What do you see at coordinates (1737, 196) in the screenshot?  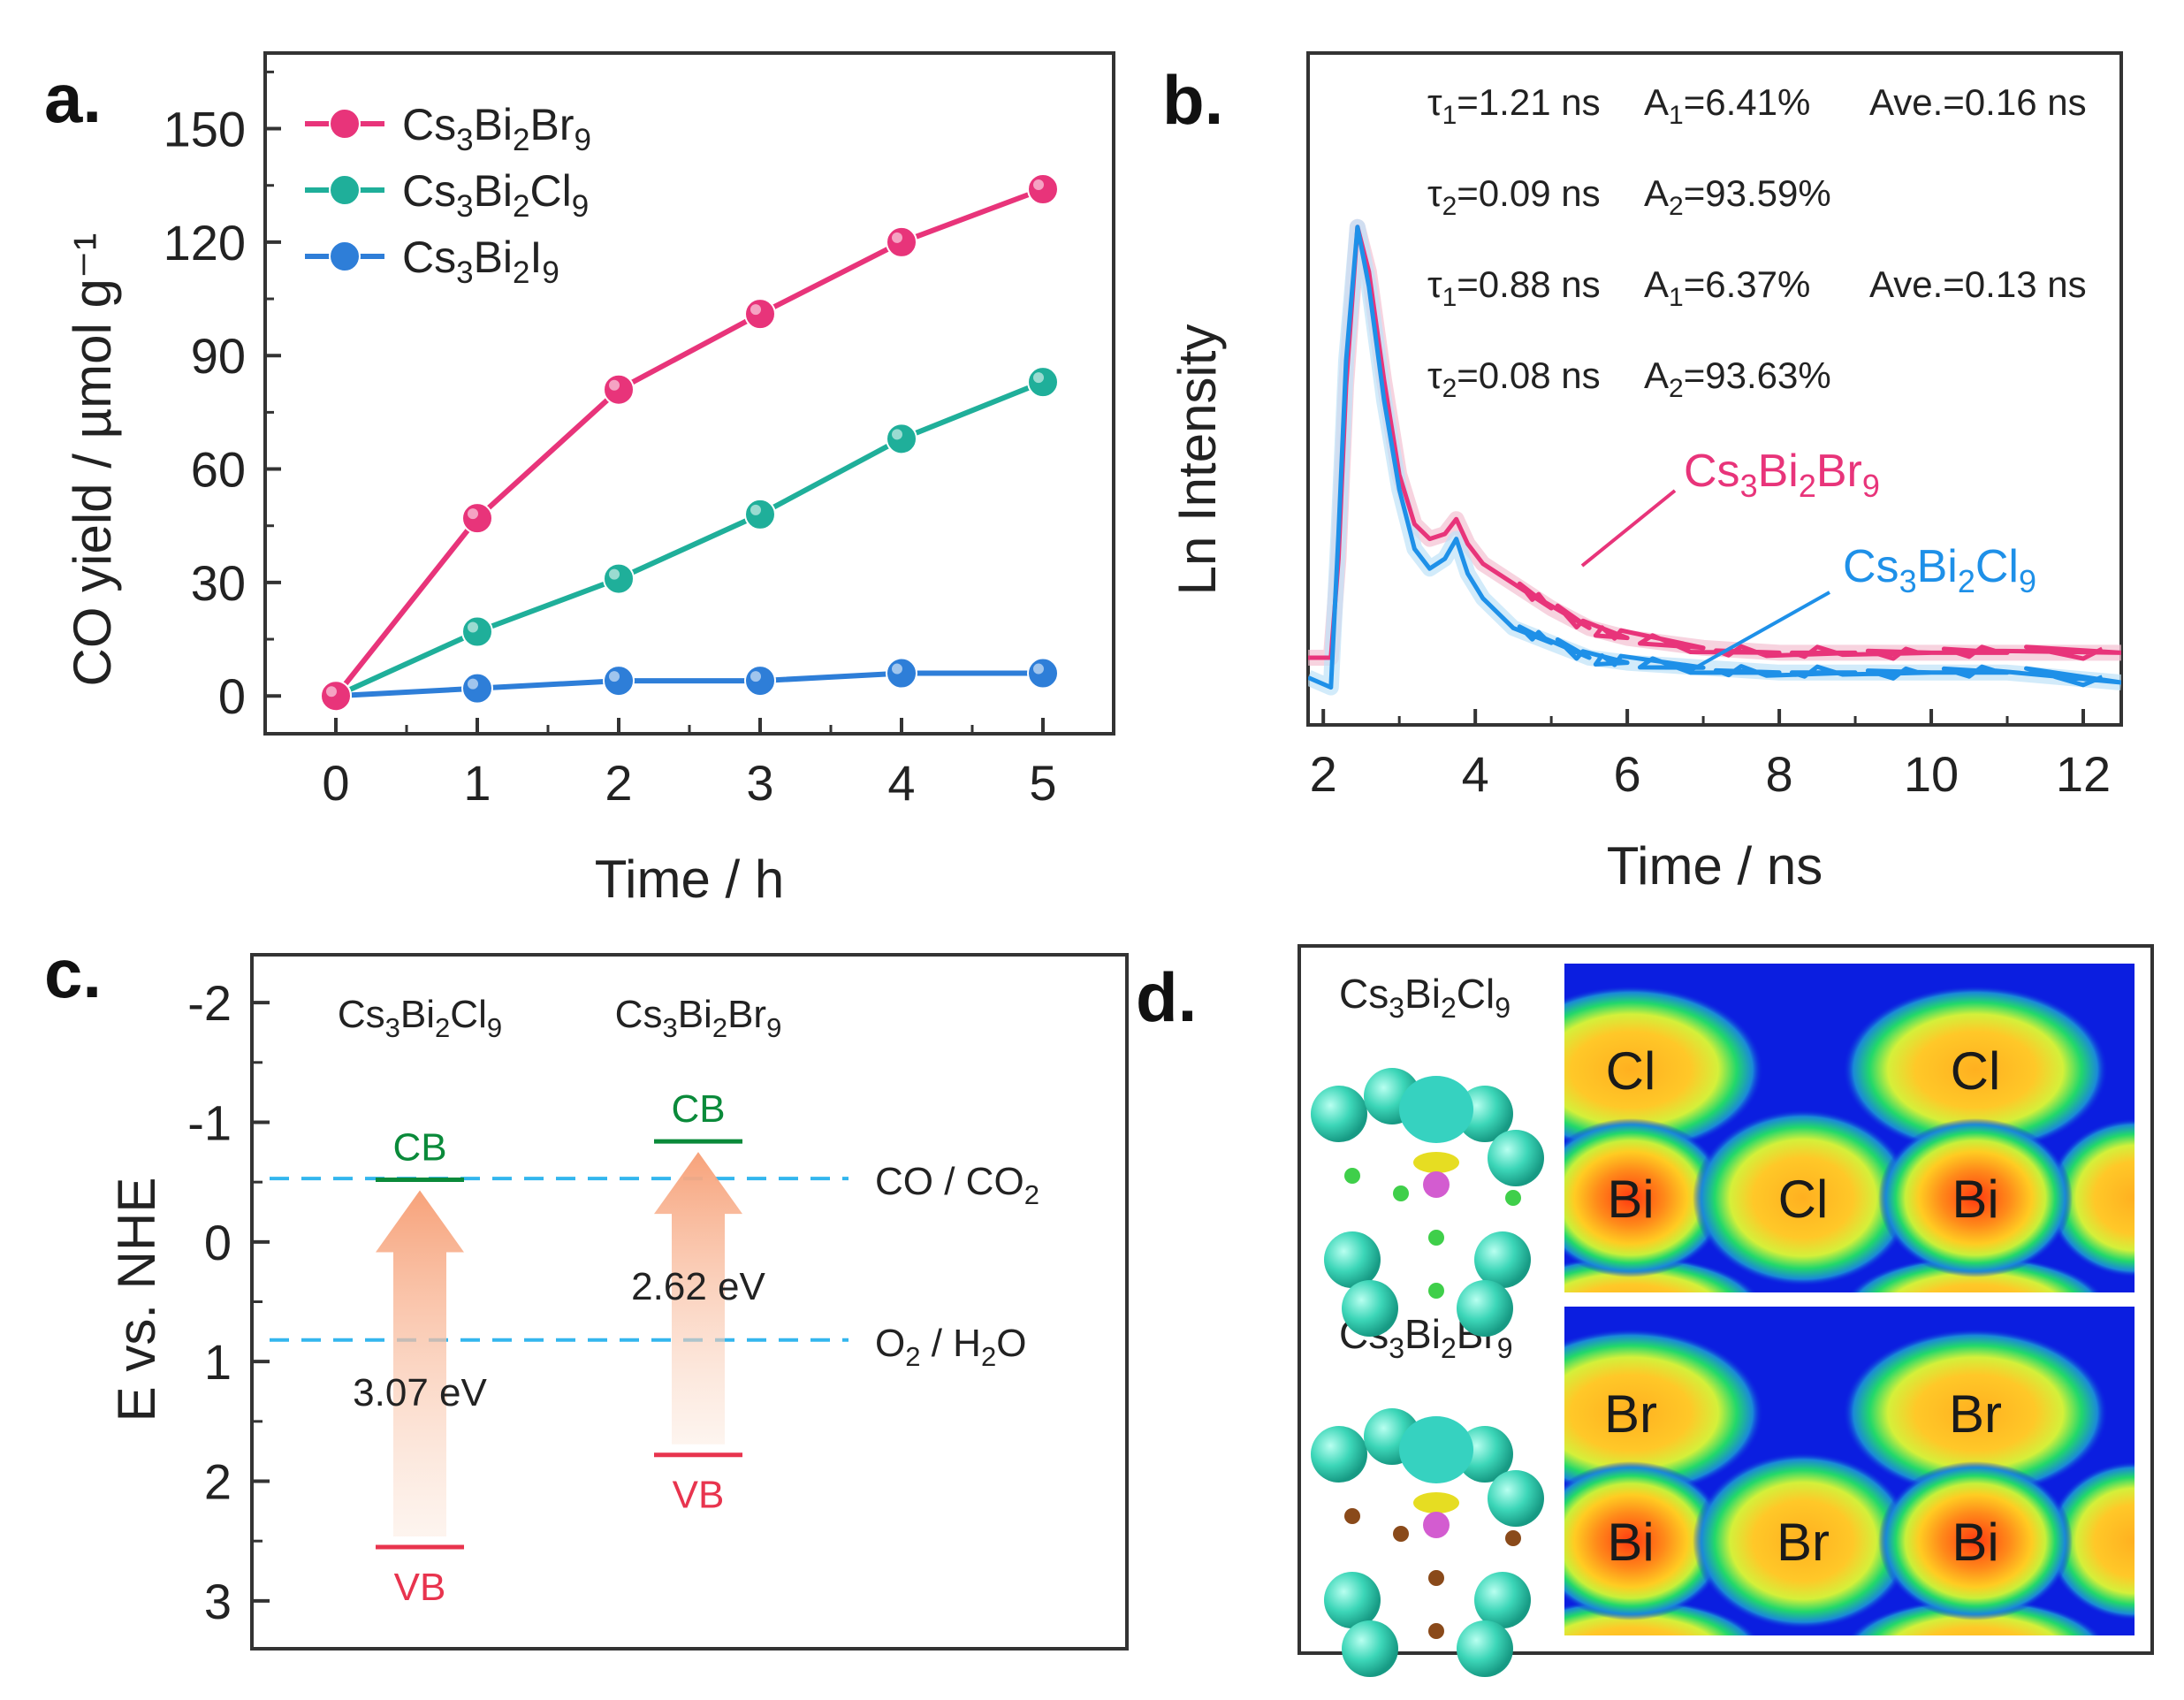 I see `panel-b-amplitude-annotation: A2=93.59%` at bounding box center [1737, 196].